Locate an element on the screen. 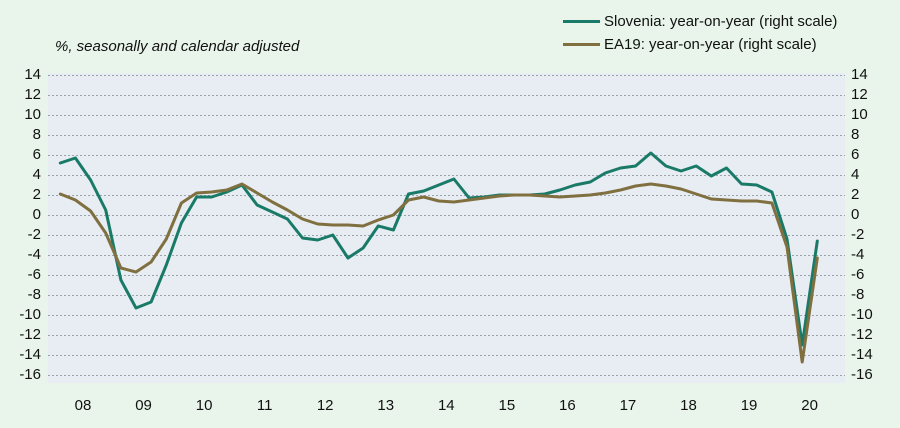 The height and width of the screenshot is (428, 900). y-tick-right-4: 4 is located at coordinates (855, 174).